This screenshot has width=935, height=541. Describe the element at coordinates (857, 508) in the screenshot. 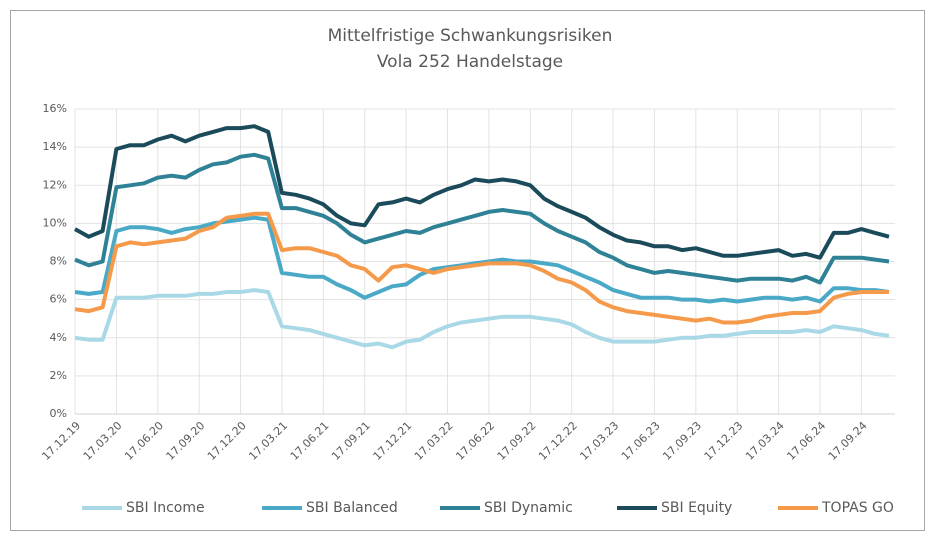

I see `legend-label: TOPAS GO` at that location.